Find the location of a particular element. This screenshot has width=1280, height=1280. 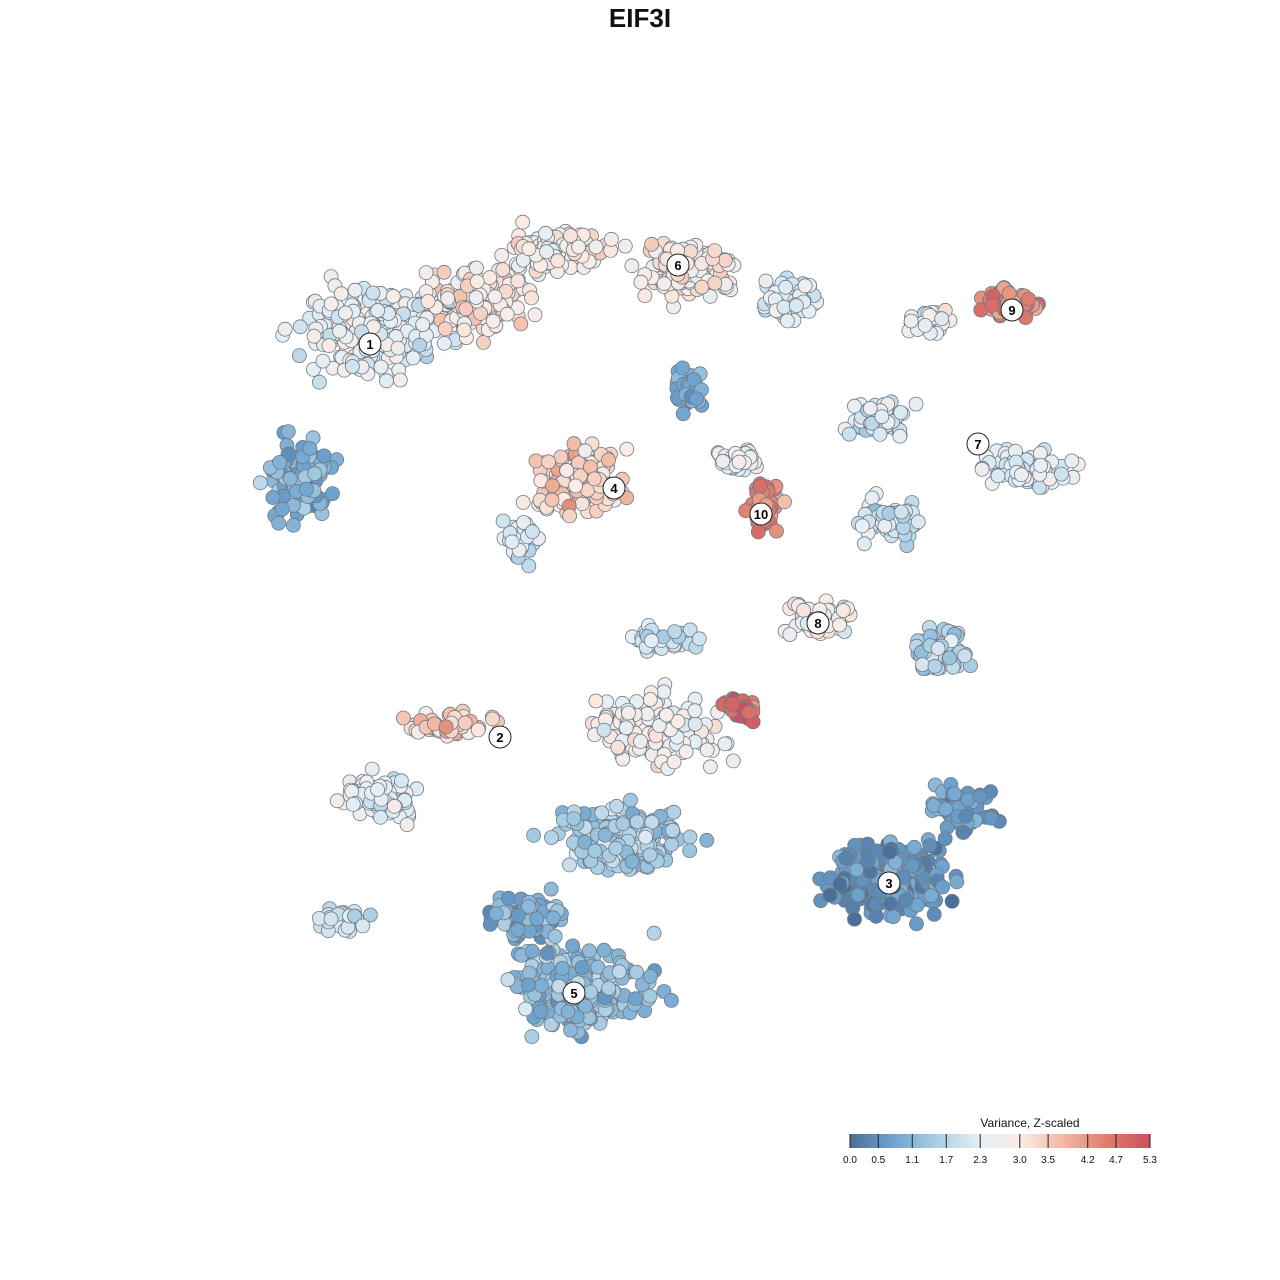

chart-title: EIF3I is located at coordinates (640, 18).